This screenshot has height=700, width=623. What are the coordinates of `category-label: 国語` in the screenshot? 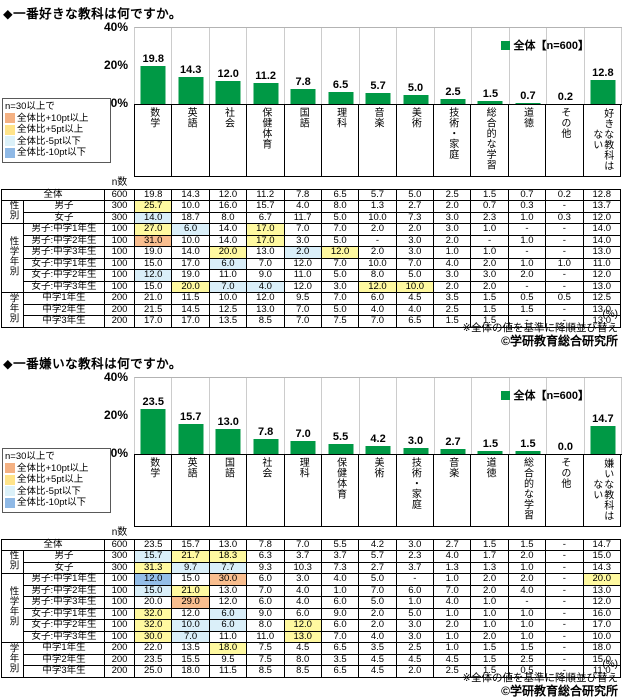 It's located at (303, 117).